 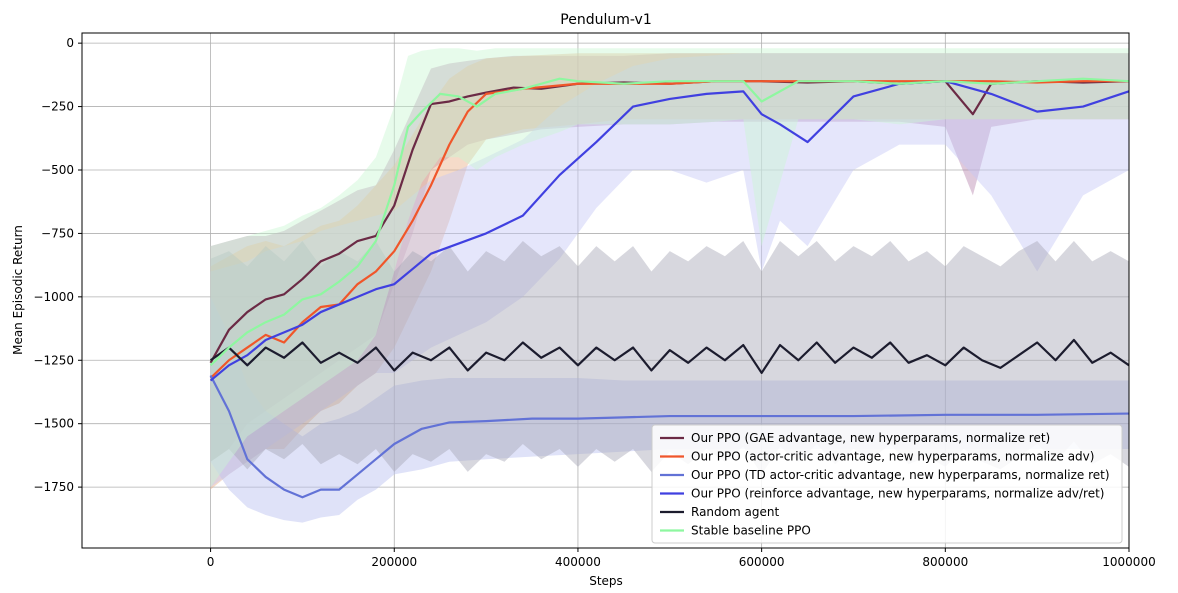 What do you see at coordinates (57, 170) in the screenshot?
I see `y-tick-label: −500` at bounding box center [57, 170].